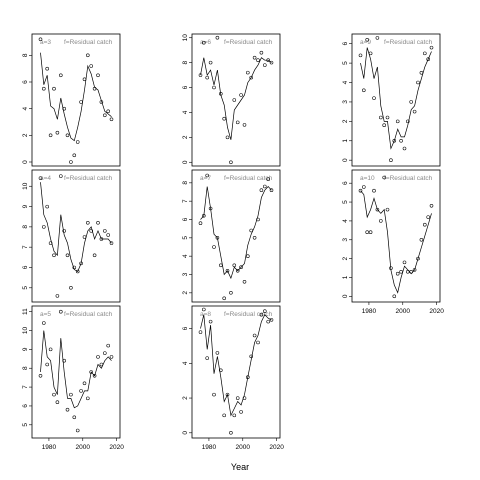  I want to click on strip-label-a: a=9, so click(365, 42).